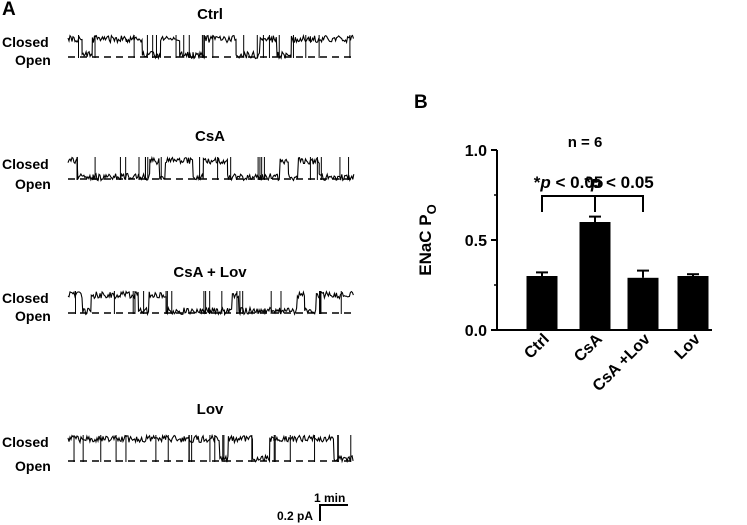 This screenshot has width=747, height=525. What do you see at coordinates (33, 316) in the screenshot?
I see `open-label-csa-lov: Open` at bounding box center [33, 316].